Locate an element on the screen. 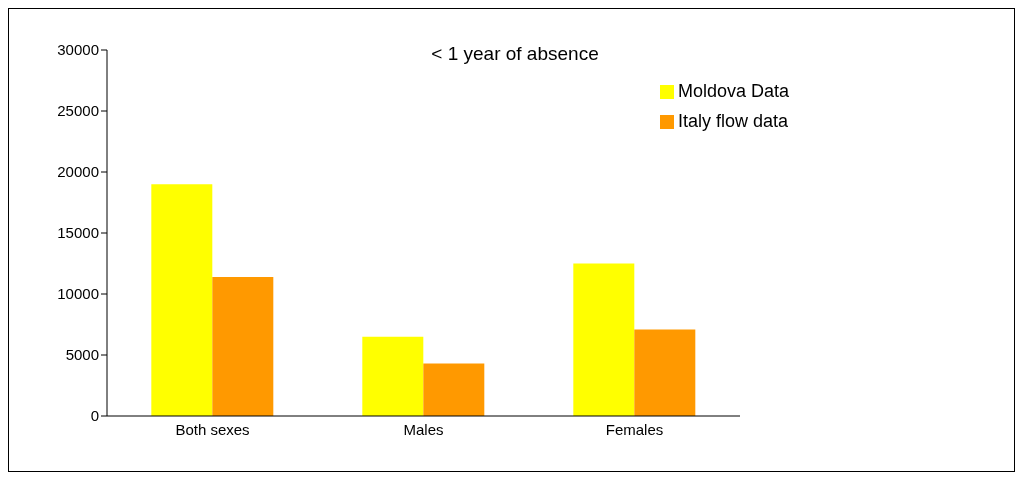 This screenshot has width=1023, height=482. x-tick-label: Males is located at coordinates (423, 429).